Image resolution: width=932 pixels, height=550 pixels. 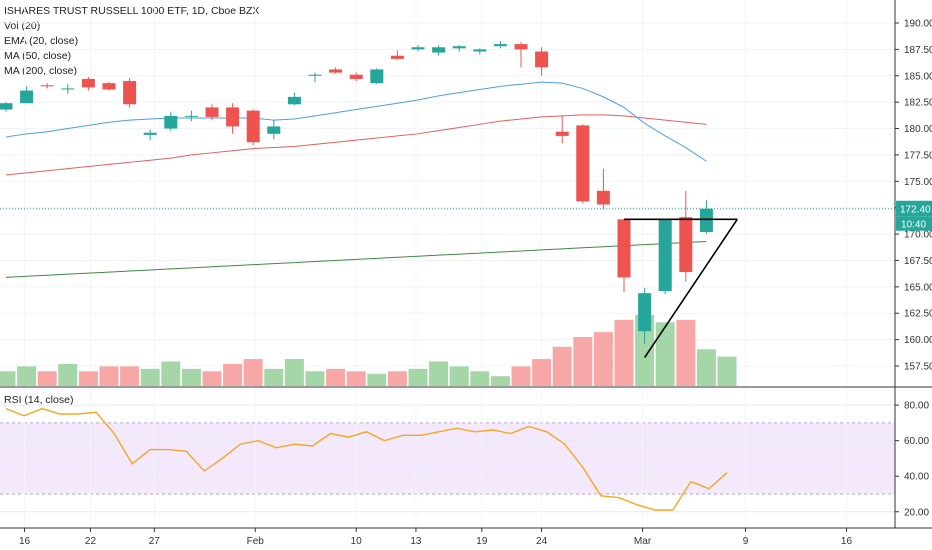 What do you see at coordinates (918, 340) in the screenshot?
I see `price-tick-label: 160.00` at bounding box center [918, 340].